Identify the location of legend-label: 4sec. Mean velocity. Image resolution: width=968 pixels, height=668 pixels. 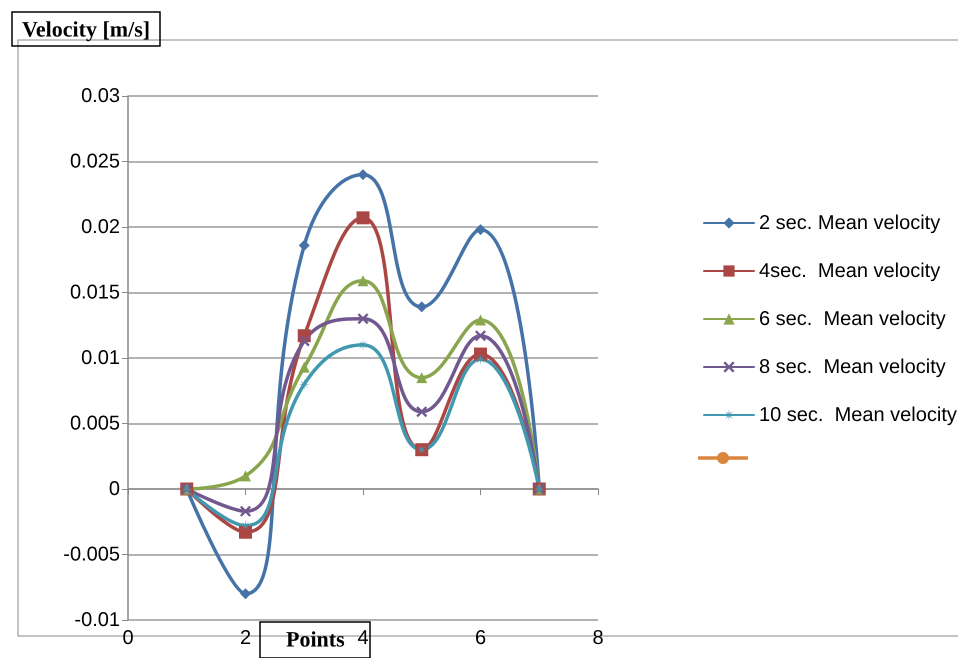
(849, 271).